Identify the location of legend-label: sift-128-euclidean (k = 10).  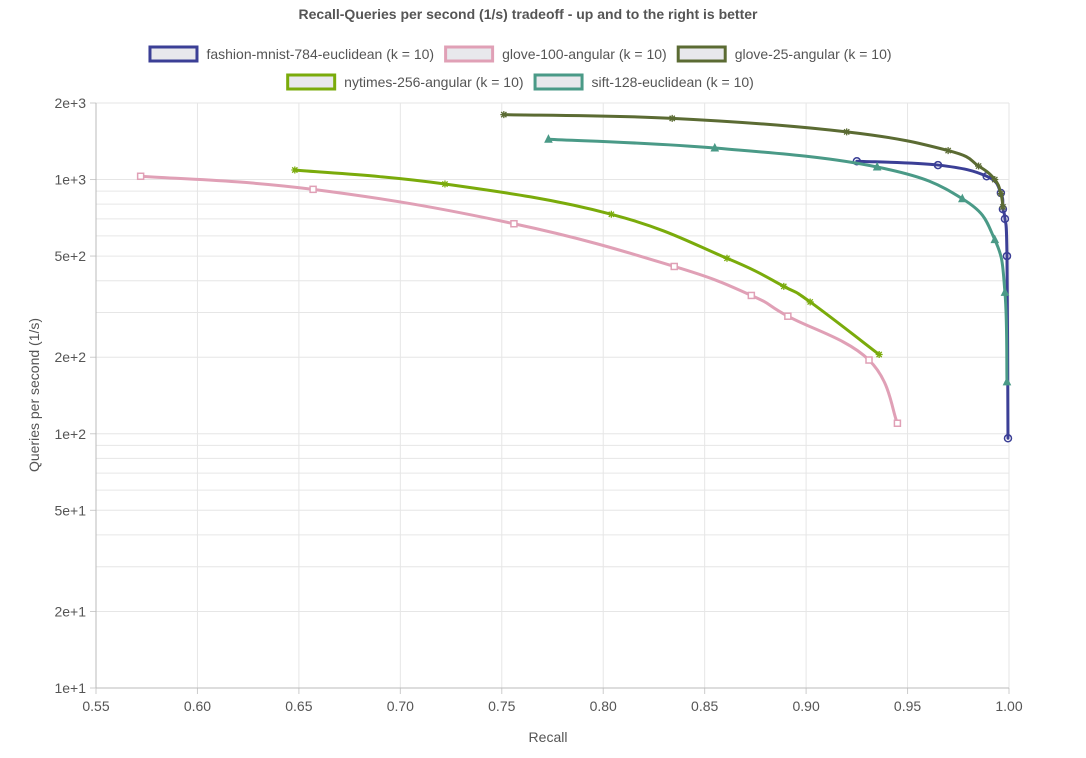
(673, 82).